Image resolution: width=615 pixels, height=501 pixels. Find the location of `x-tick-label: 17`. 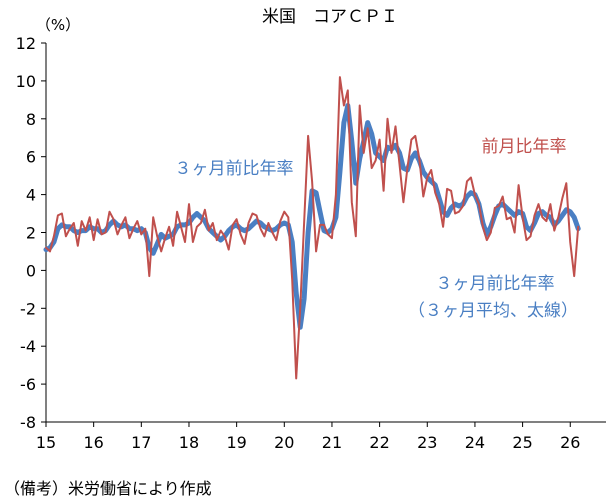

x-tick-label: 17 is located at coordinates (141, 442).